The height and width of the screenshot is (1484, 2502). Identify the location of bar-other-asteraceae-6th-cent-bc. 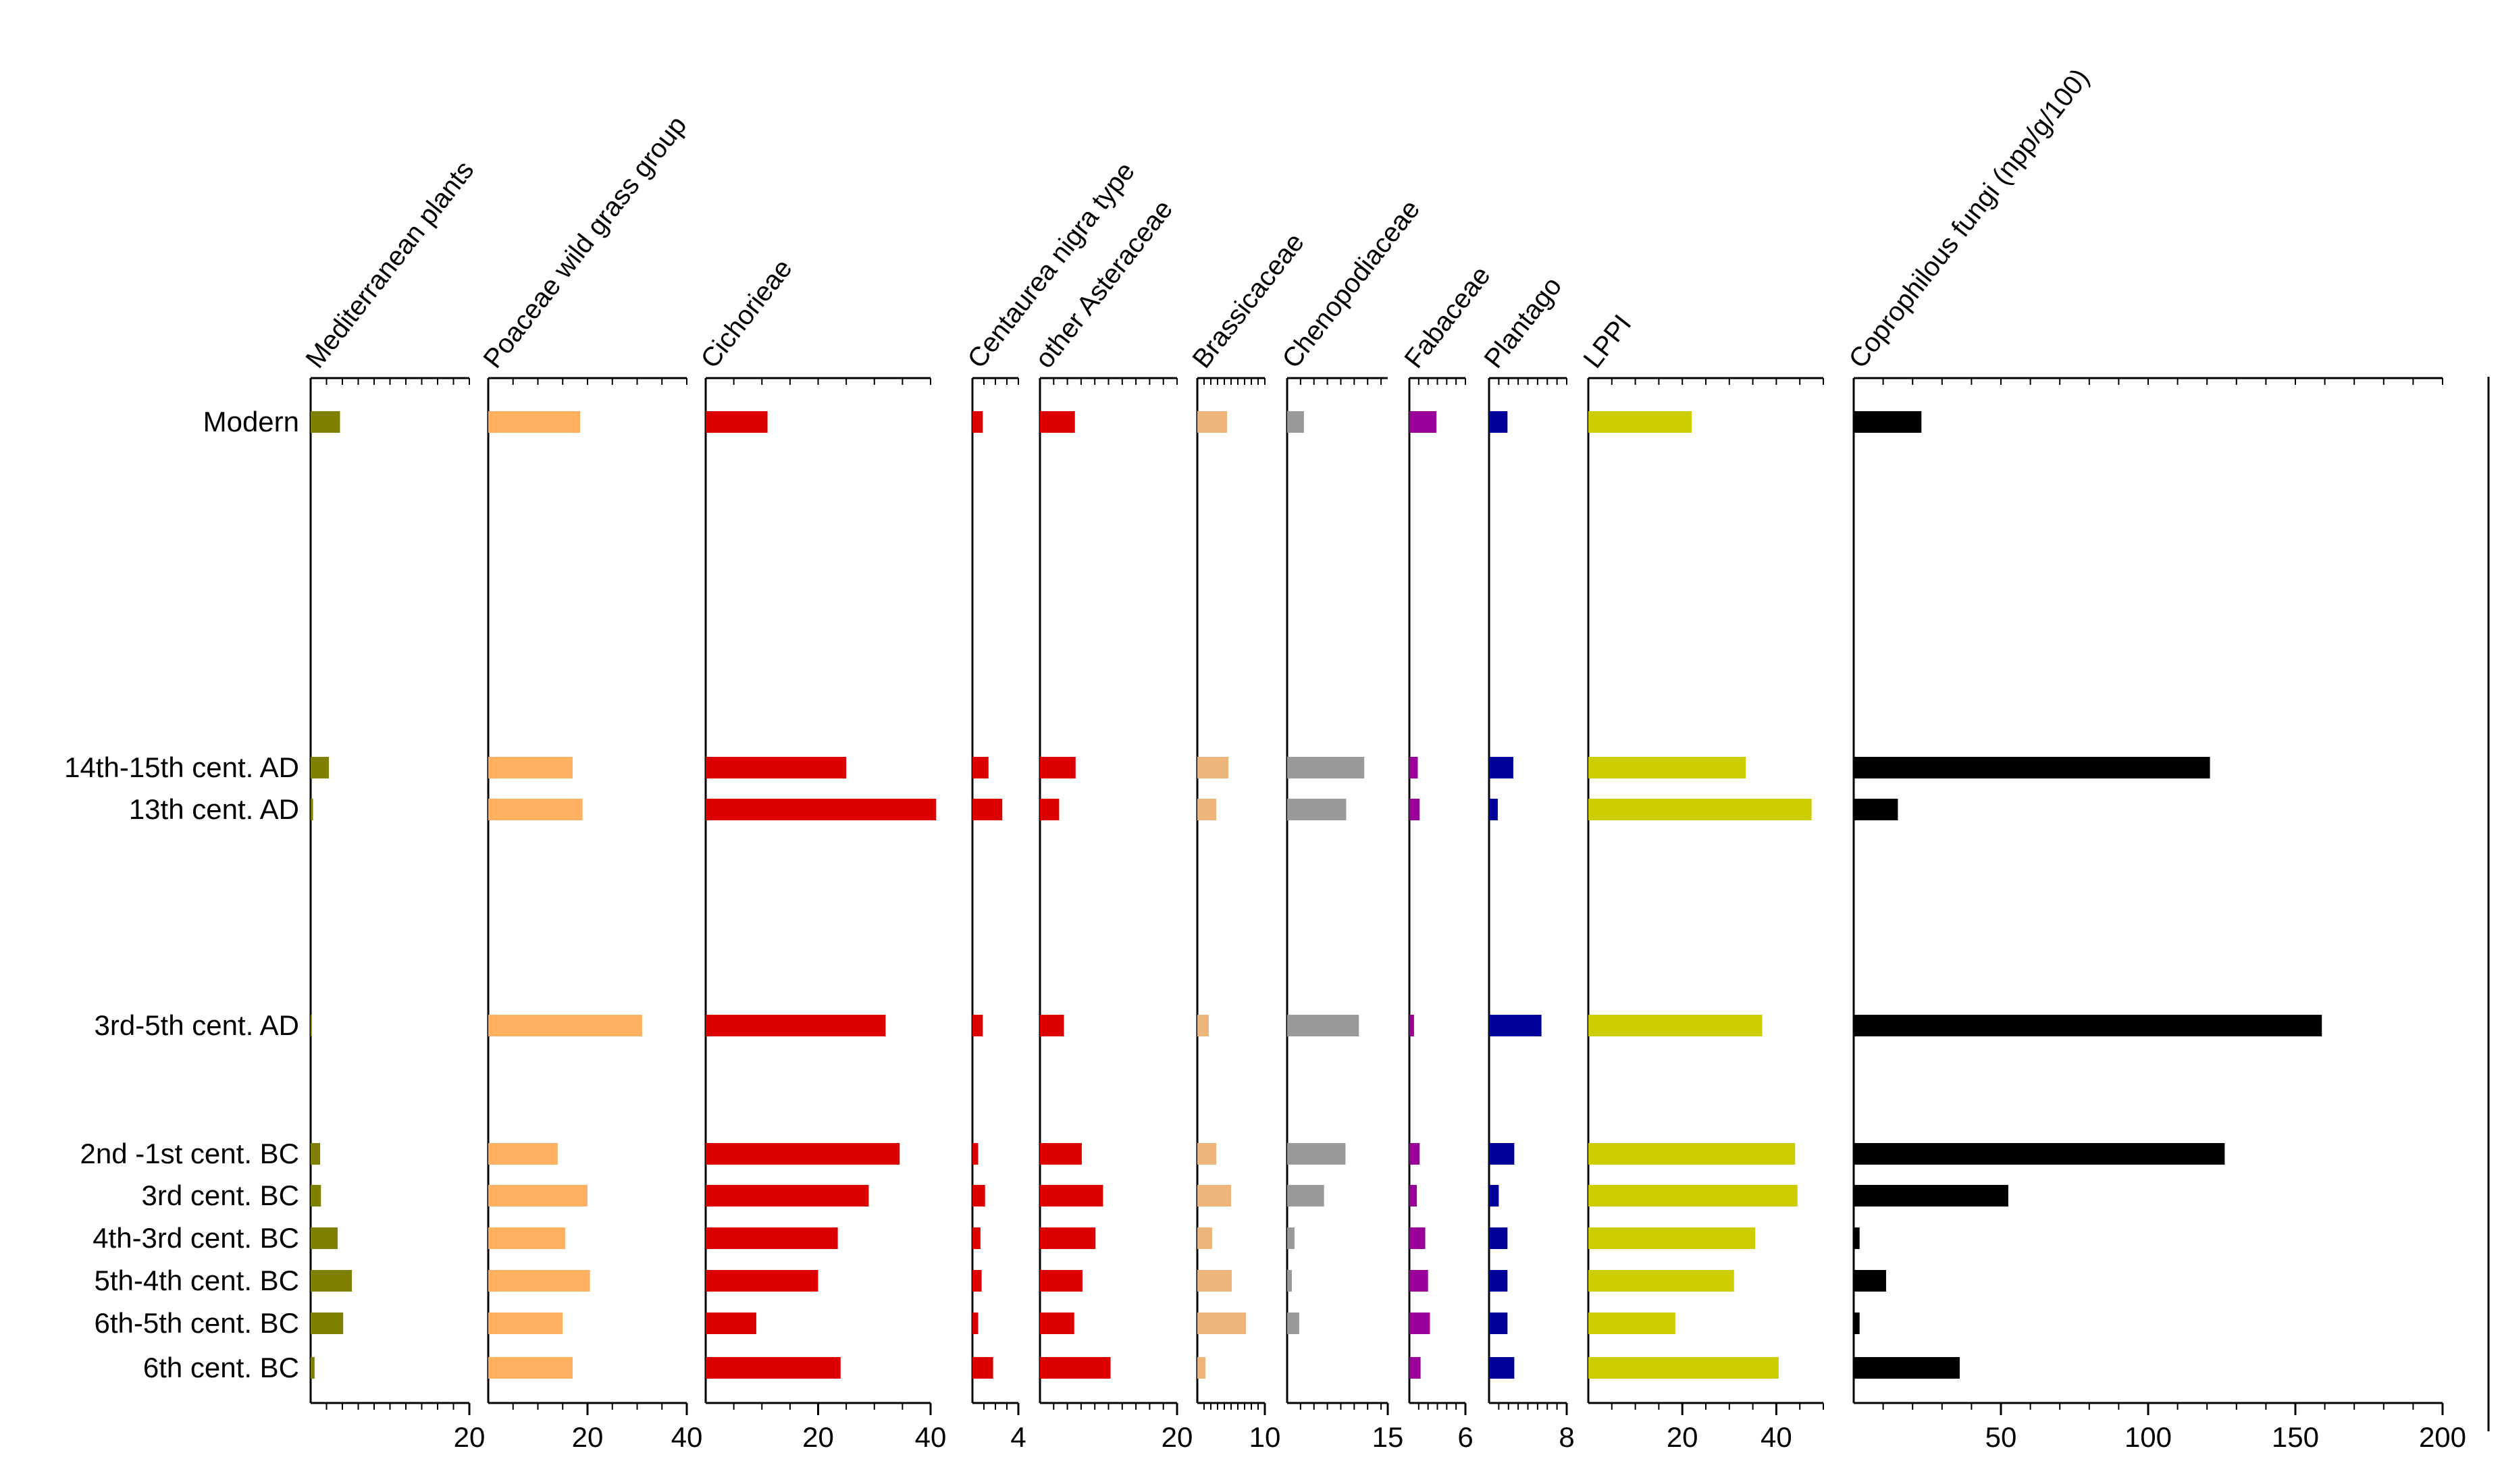
(1075, 1368).